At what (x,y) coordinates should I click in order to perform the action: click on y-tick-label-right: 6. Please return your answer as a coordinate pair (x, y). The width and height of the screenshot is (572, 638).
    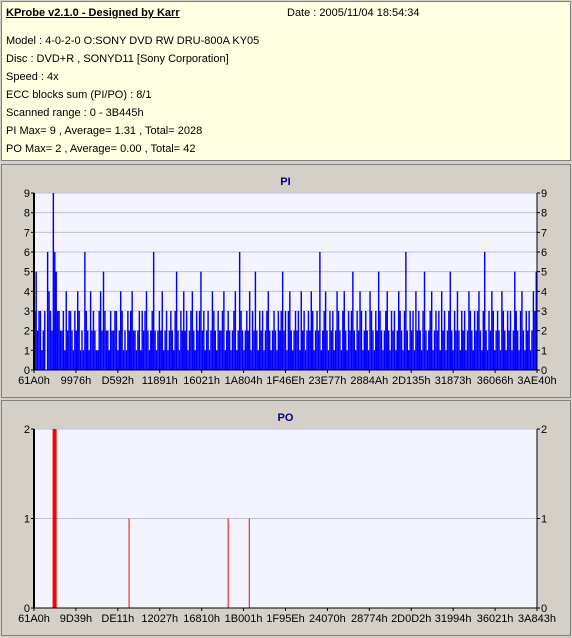
    Looking at the image, I should click on (544, 253).